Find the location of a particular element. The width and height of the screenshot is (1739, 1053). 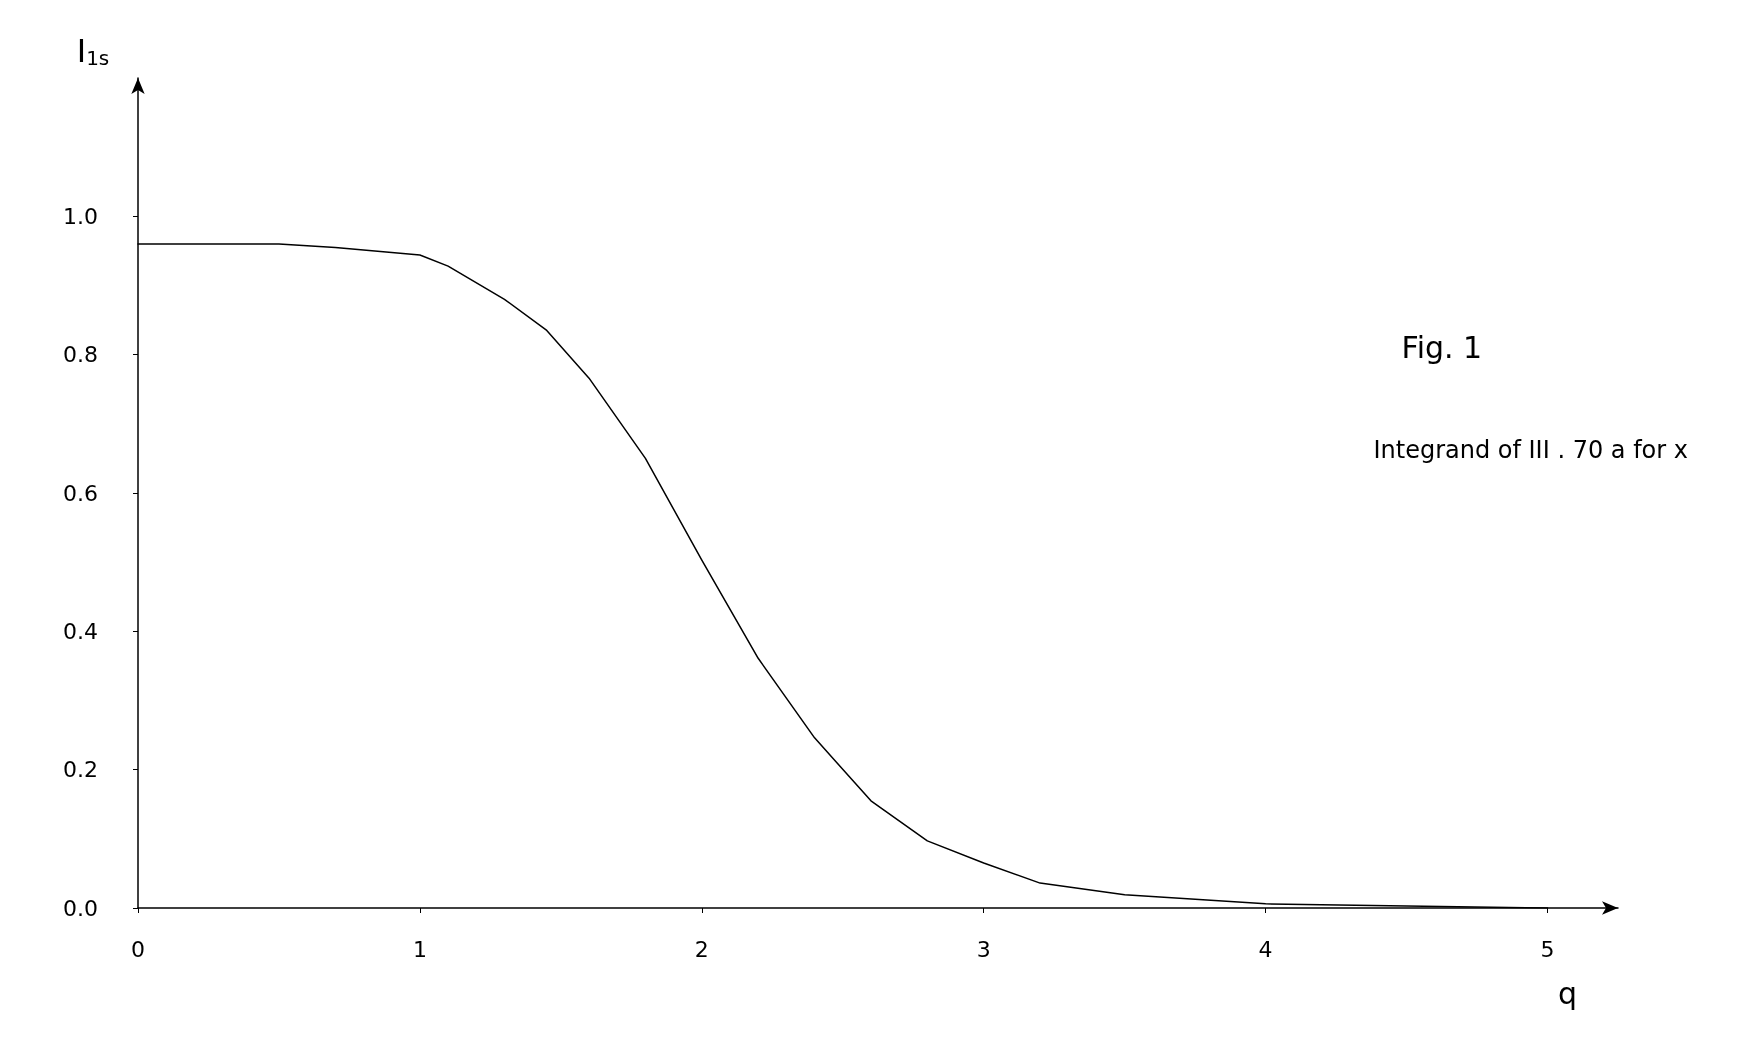

x-tick-label: 1 is located at coordinates (419, 949).